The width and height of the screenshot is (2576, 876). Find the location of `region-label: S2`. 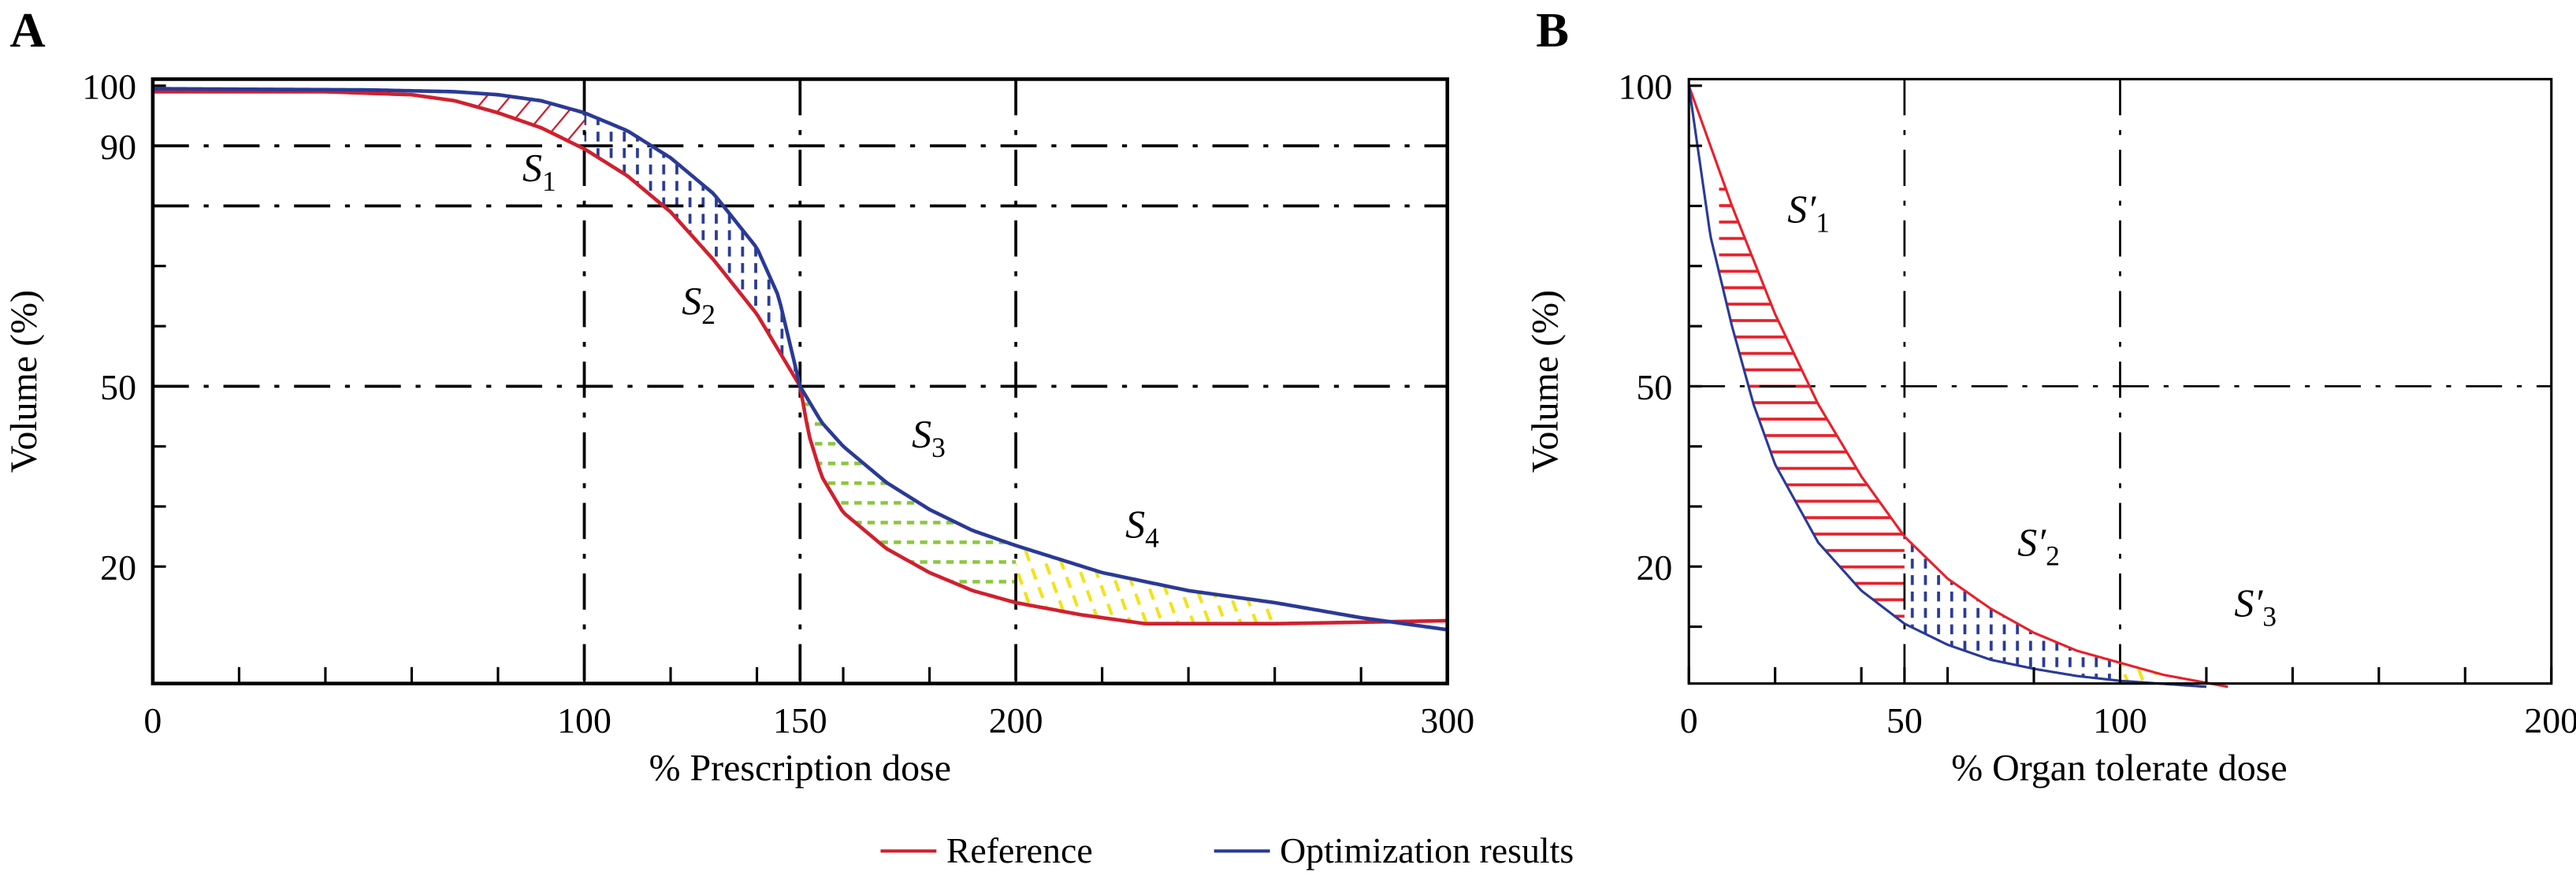

region-label: S2 is located at coordinates (699, 305).